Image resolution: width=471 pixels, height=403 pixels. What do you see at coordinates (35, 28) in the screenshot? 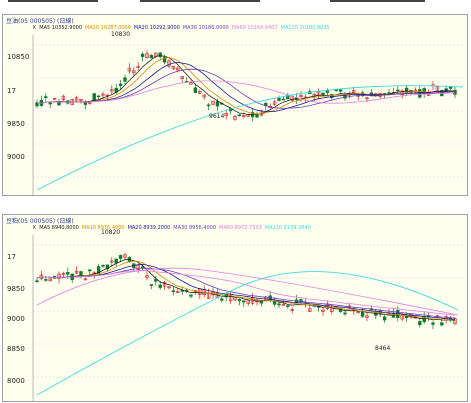
I see `legend-item: K` at bounding box center [35, 28].